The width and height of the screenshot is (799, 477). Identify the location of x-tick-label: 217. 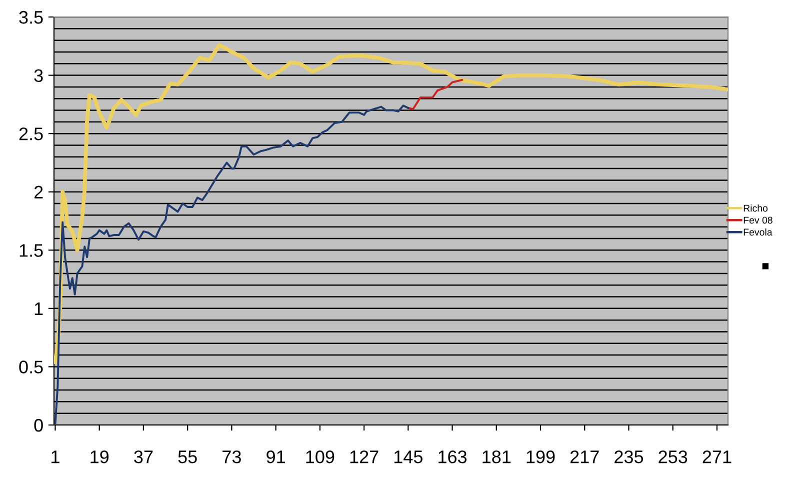
(584, 457).